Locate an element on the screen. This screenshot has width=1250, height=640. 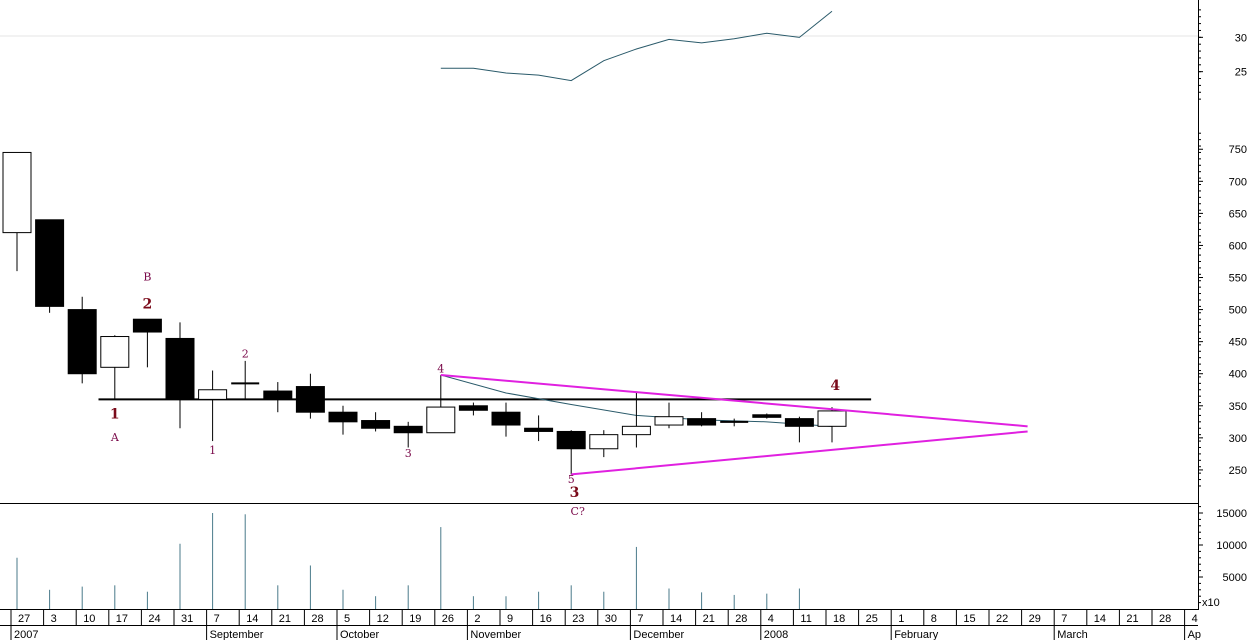
price-tick-label: 250 is located at coordinates (1238, 471).